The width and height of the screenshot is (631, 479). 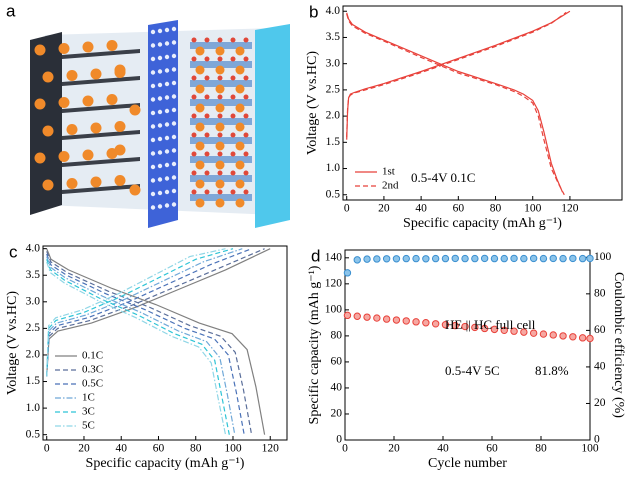 I want to click on y2-tick-label: 20, so click(x=600, y=403).